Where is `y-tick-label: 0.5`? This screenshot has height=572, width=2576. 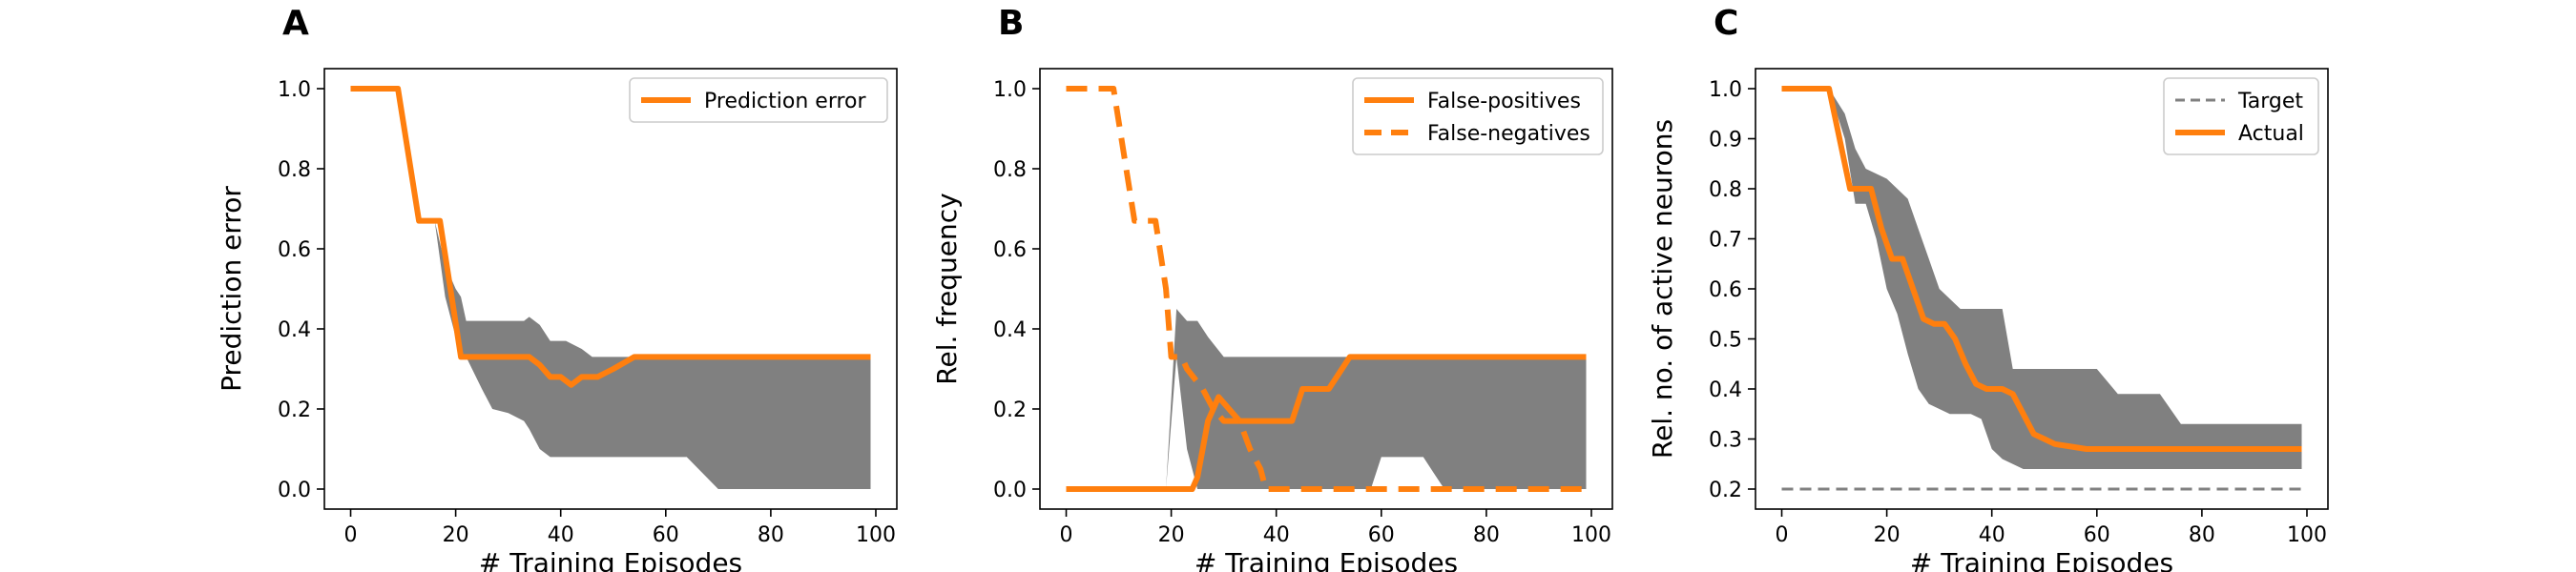 y-tick-label: 0.5 is located at coordinates (1725, 341).